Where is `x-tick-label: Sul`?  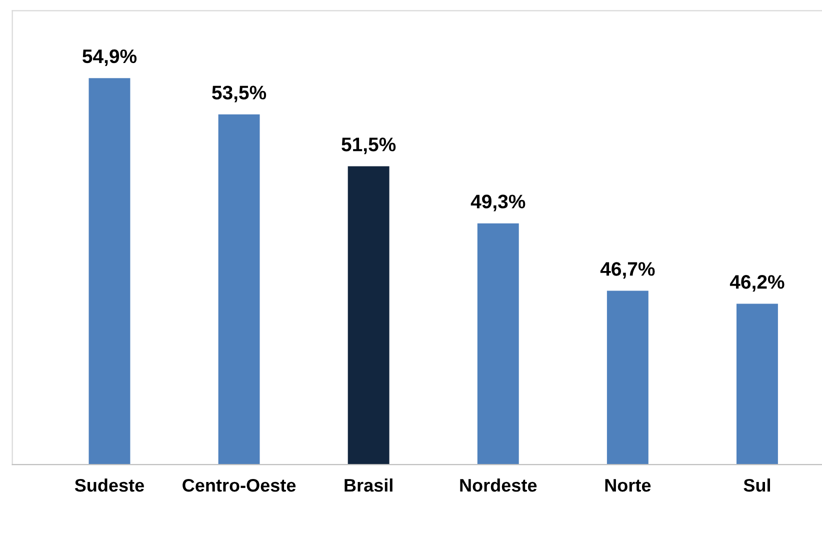 x-tick-label: Sul is located at coordinates (757, 485).